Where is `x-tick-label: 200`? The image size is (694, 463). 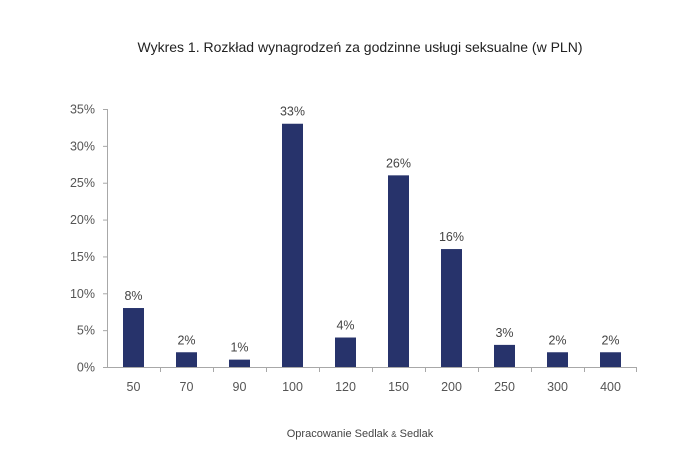 x-tick-label: 200 is located at coordinates (451, 387).